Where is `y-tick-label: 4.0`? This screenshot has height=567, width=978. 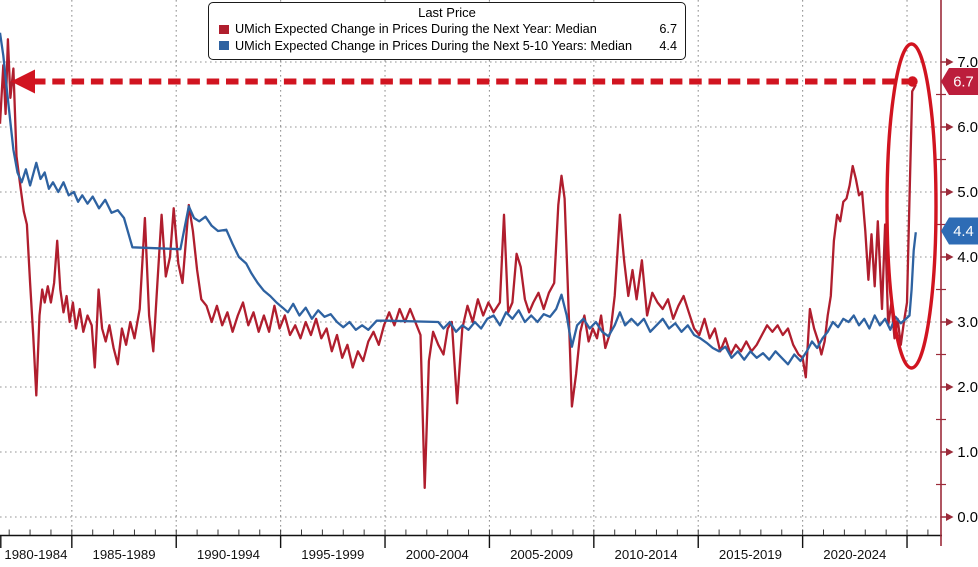
y-tick-label: 4.0 is located at coordinates (967, 258).